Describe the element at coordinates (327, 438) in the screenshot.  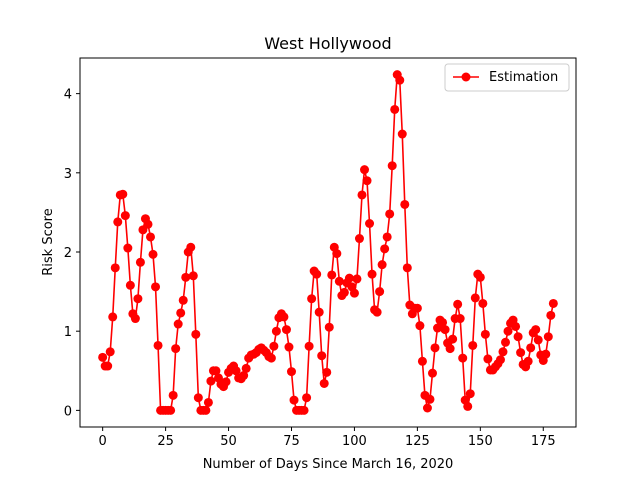
I see `x-axis: 0 25 50 75 100 125 150 175` at that location.